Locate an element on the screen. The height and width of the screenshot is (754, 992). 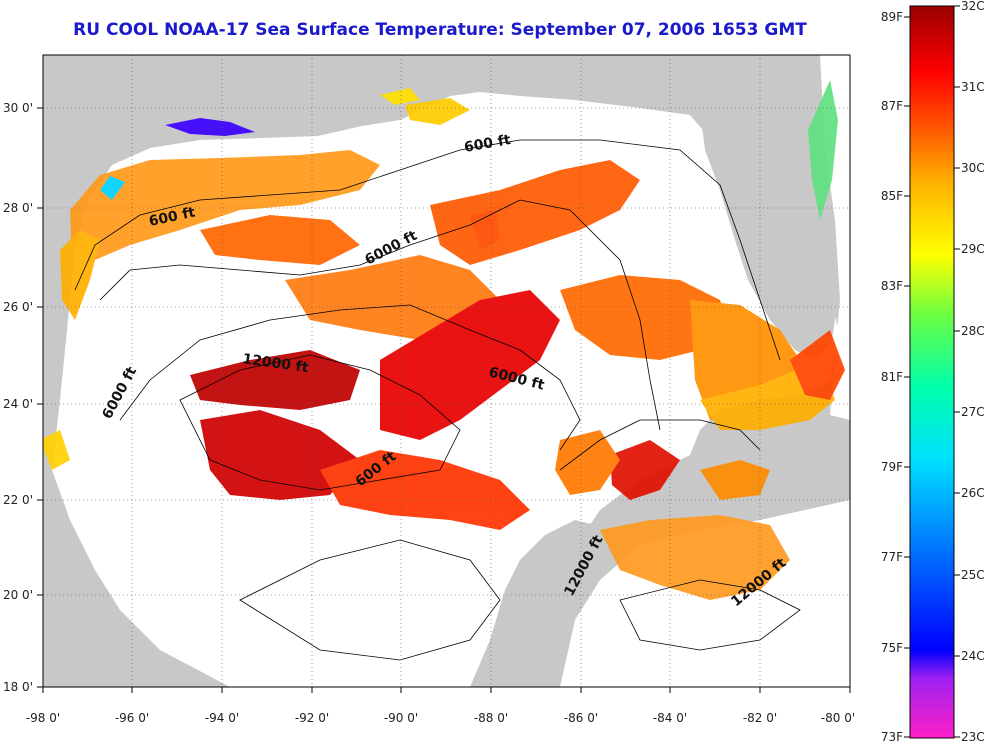
lat-tick-label: 28 0' is located at coordinates (18, 208).